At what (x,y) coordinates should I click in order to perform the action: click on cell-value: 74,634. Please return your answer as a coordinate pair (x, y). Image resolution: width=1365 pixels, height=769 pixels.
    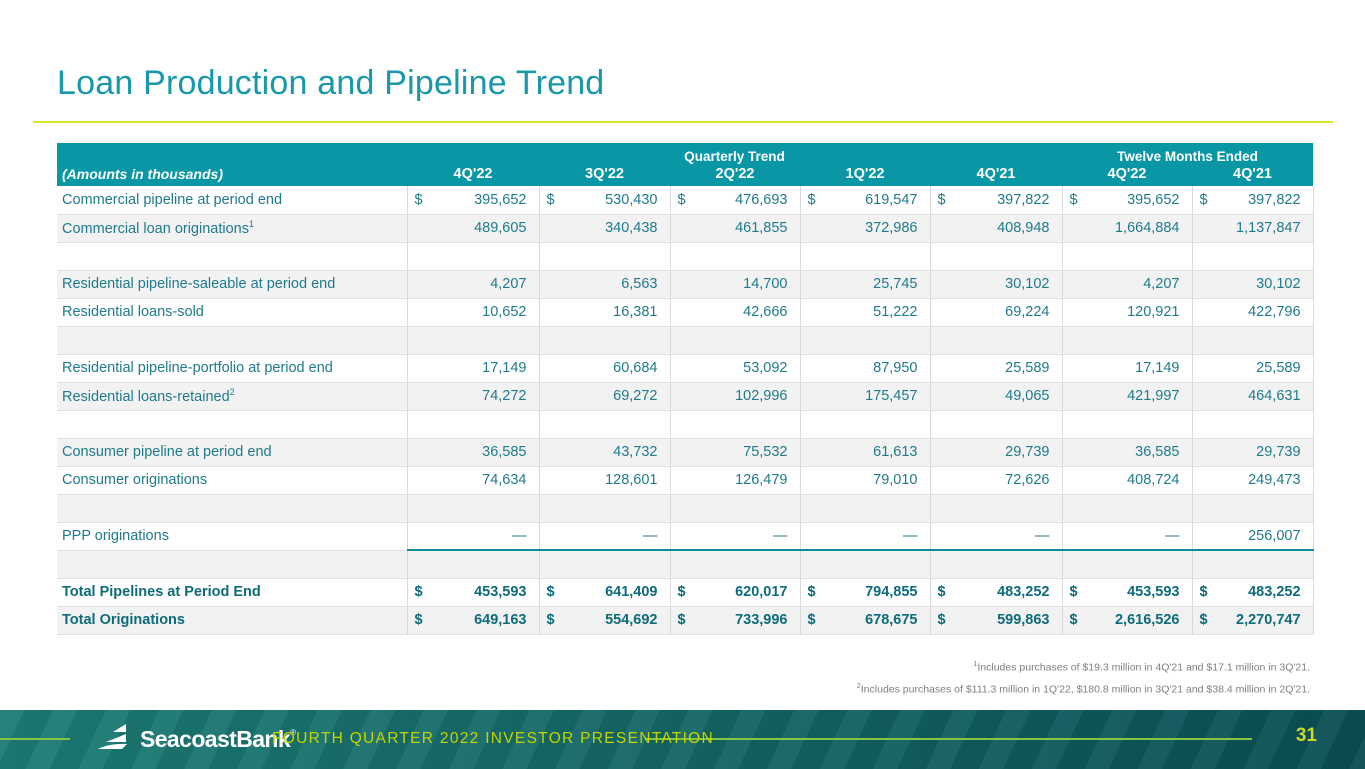
    Looking at the image, I should click on (504, 480).